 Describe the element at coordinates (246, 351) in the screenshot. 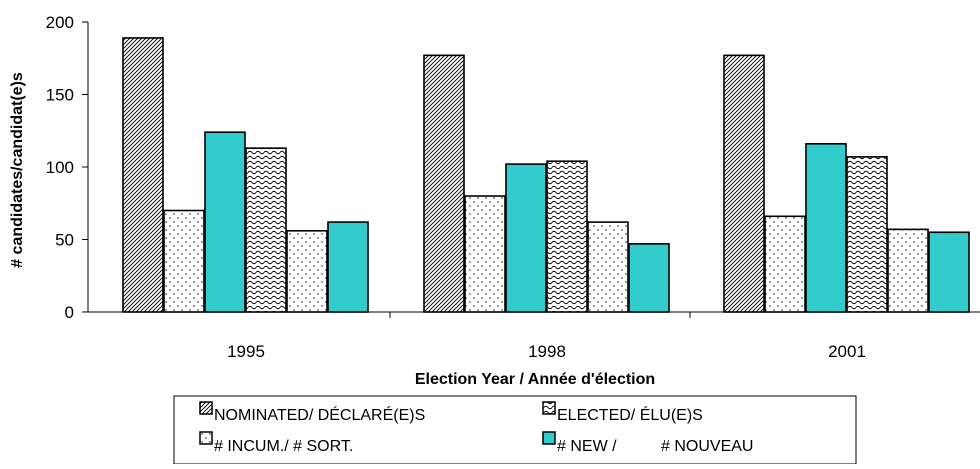

I see `x-tick-label: 1995` at that location.